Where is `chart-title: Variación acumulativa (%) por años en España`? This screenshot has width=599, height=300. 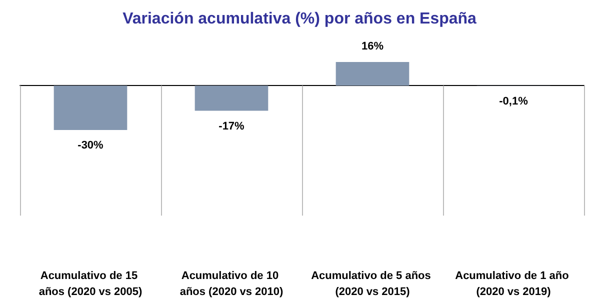
chart-title: Variación acumulativa (%) por años en España is located at coordinates (299, 19).